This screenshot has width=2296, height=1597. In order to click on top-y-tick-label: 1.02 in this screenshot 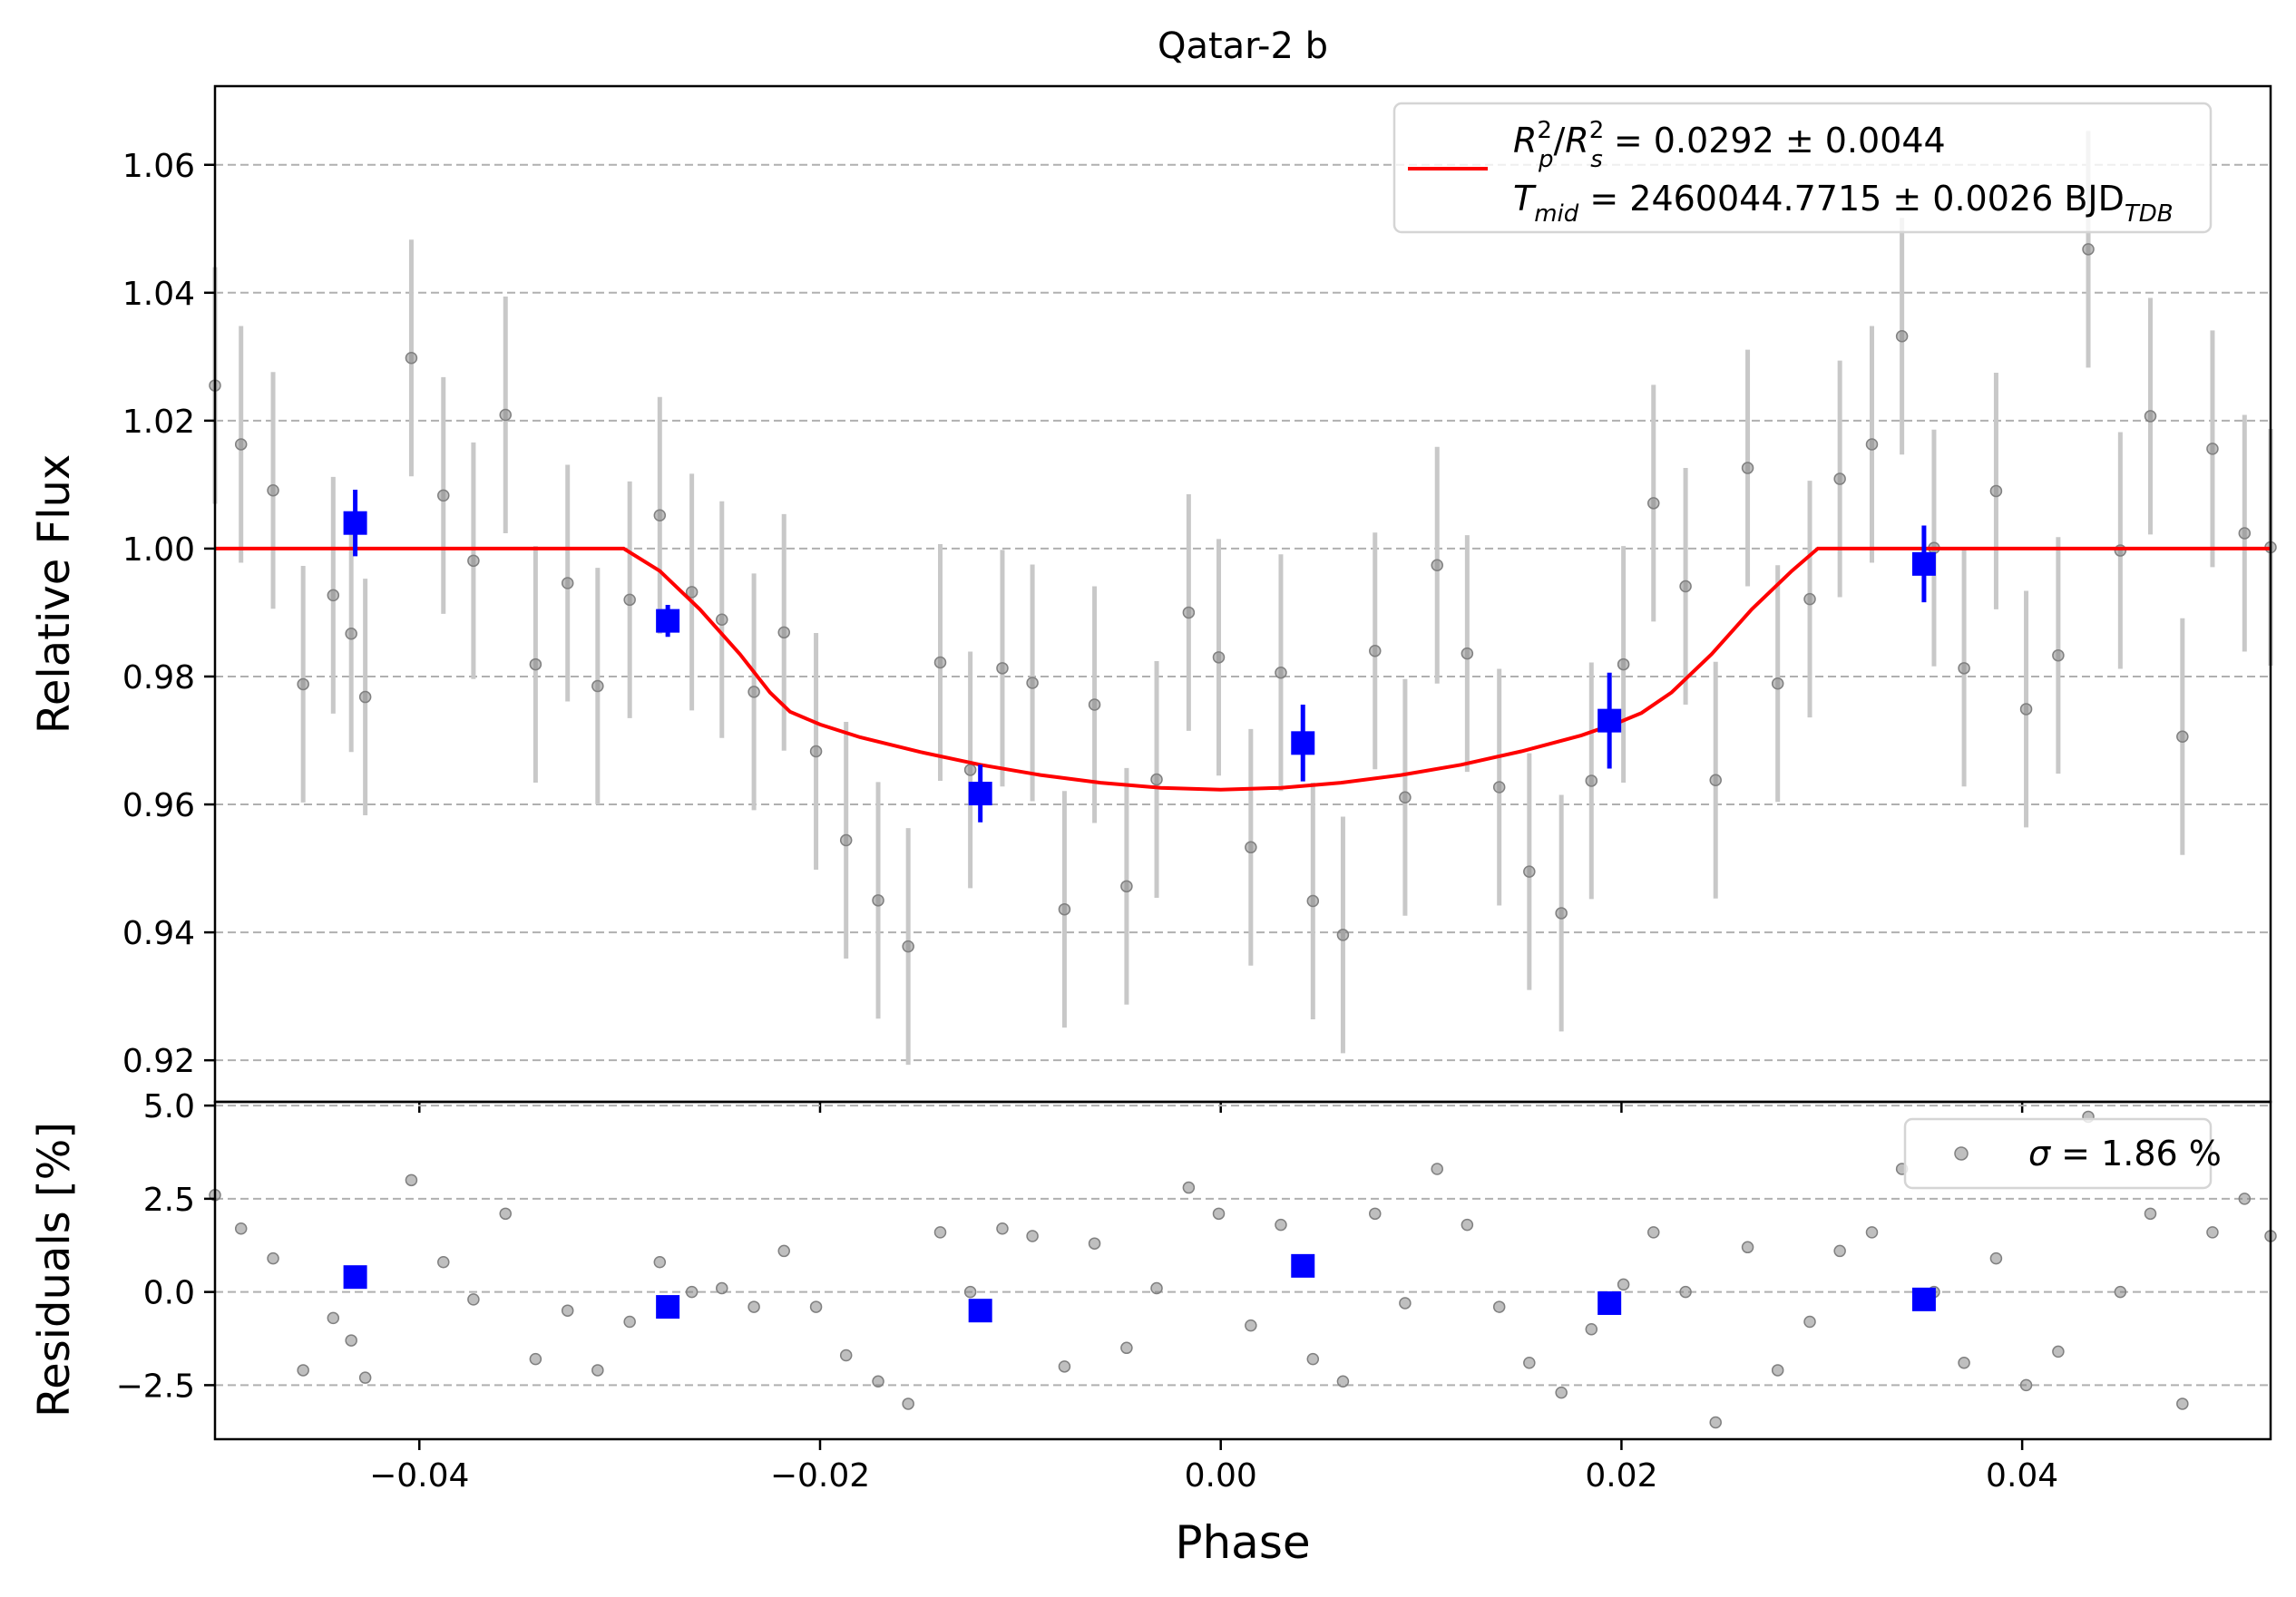, I will do `click(158, 422)`.